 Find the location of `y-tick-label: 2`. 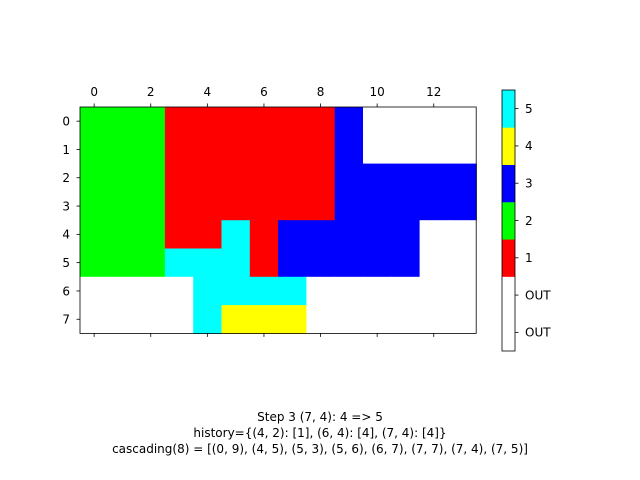

y-tick-label: 2 is located at coordinates (66, 178).